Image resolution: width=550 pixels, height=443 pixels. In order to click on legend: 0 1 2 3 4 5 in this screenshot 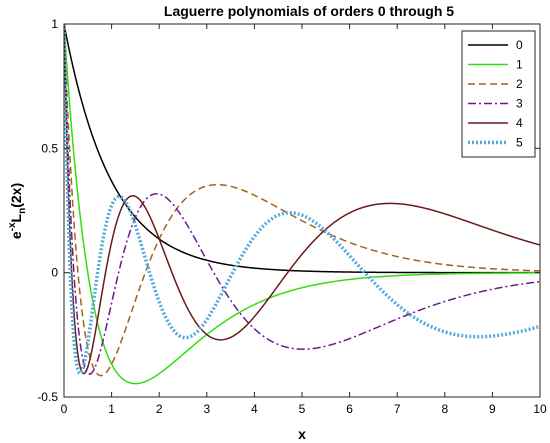, I will do `click(498, 94)`.